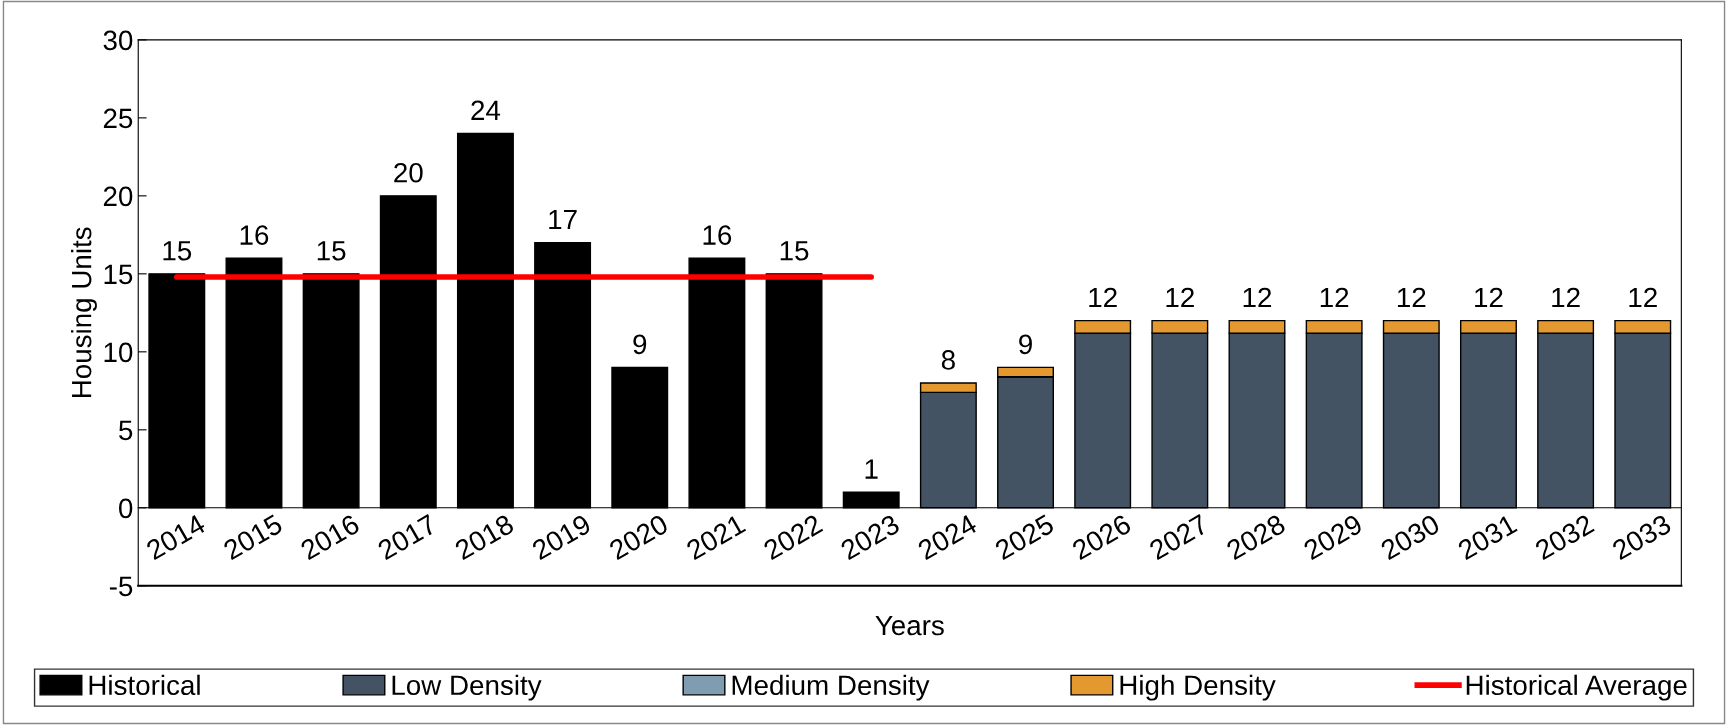  What do you see at coordinates (118, 352) in the screenshot?
I see `y-tick-label: 10` at bounding box center [118, 352].